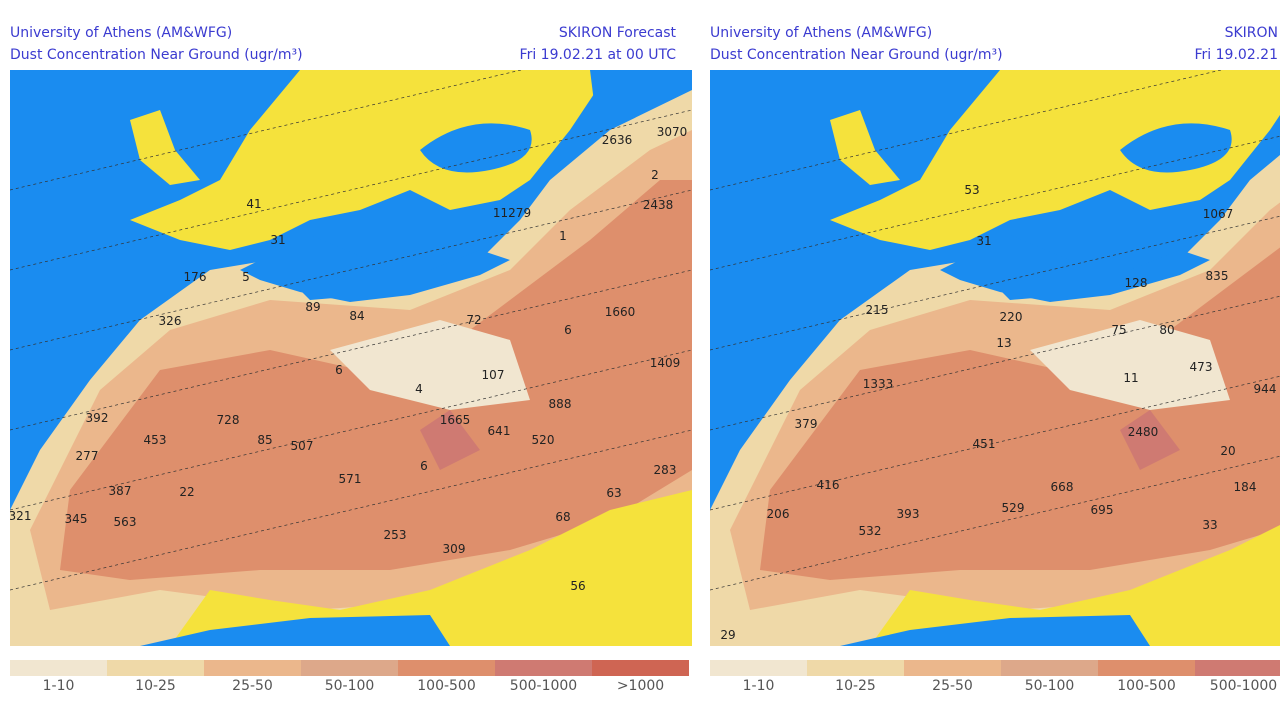 This screenshot has height=720, width=1280. What do you see at coordinates (620, 312) in the screenshot?
I see `concentration-value: 1660` at bounding box center [620, 312].